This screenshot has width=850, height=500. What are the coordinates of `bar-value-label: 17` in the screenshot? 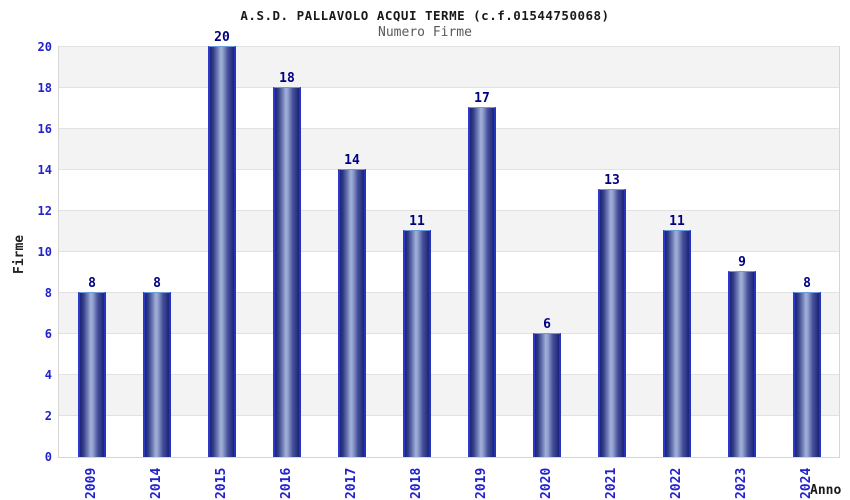 It's located at (482, 98).